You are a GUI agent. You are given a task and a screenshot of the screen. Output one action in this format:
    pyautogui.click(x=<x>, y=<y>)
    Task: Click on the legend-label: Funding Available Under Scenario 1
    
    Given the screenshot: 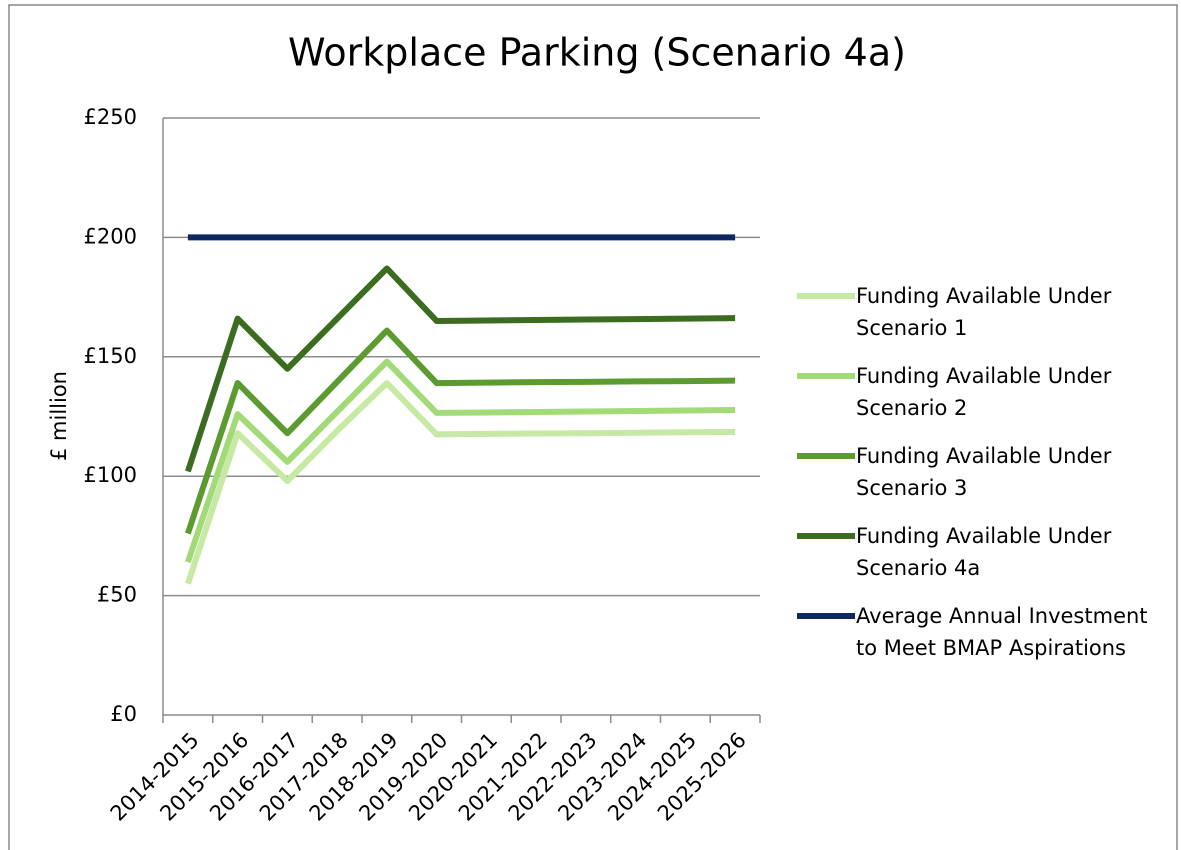 What is the action you would take?
    pyautogui.click(x=984, y=312)
    